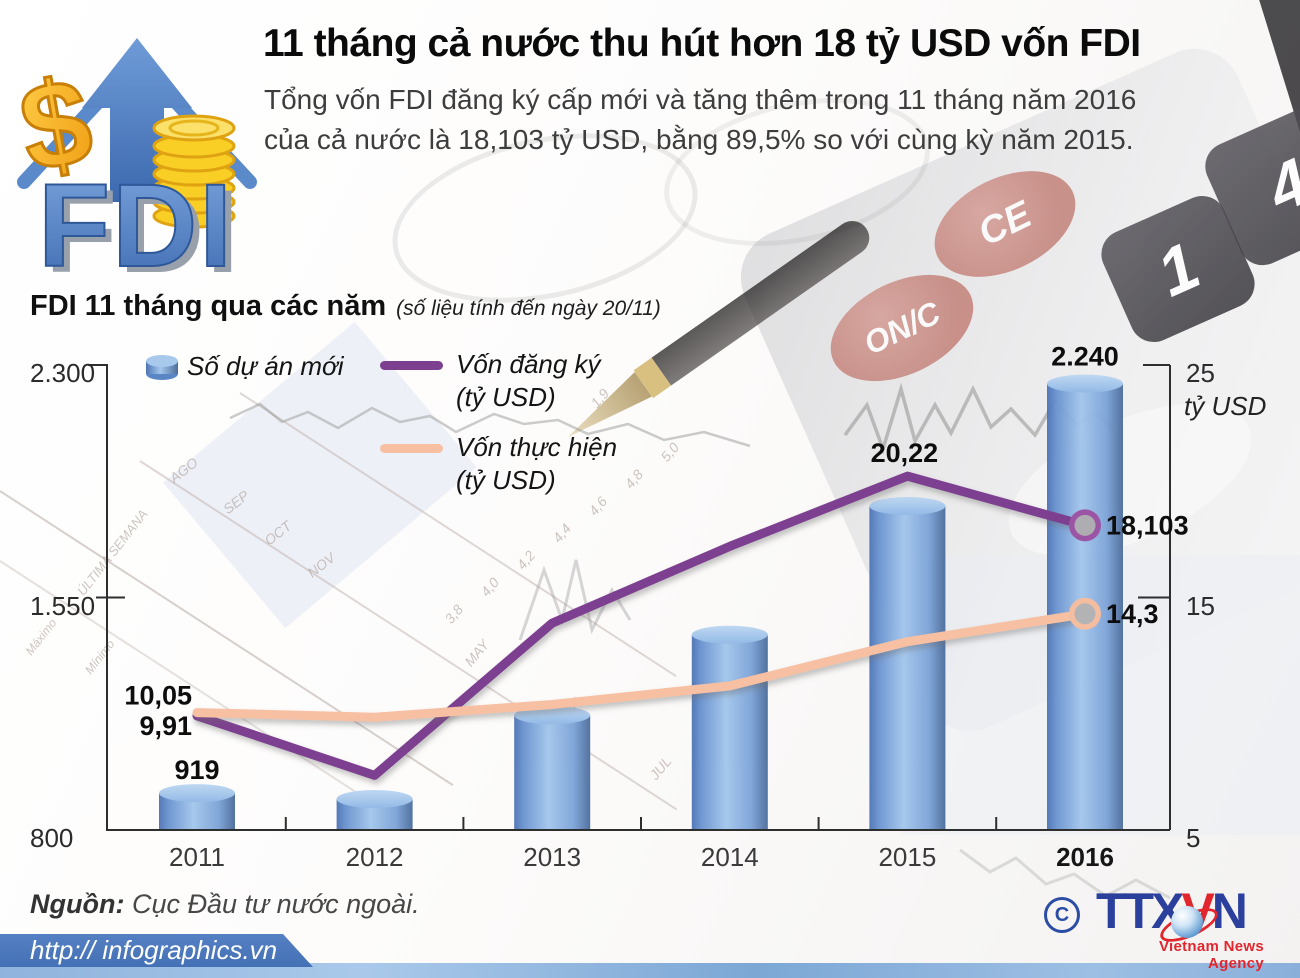  Describe the element at coordinates (905, 453) in the screenshot. I see `value-label-20,22: 20,22` at that location.